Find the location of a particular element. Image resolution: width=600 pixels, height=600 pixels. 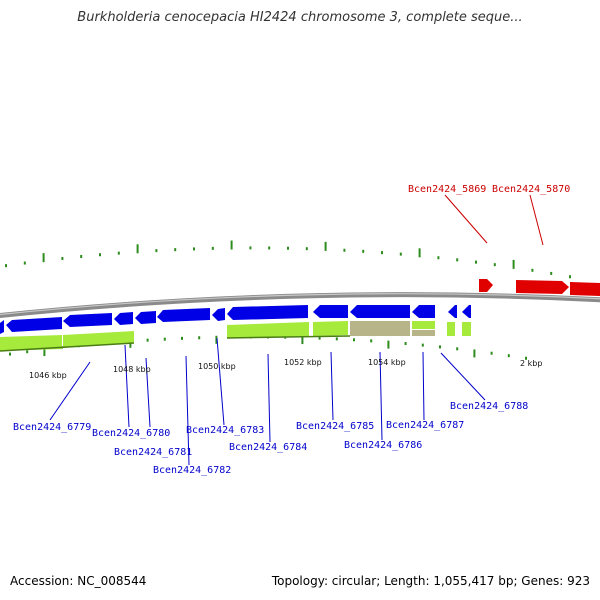

tick-label: 1054 kbp is located at coordinates (387, 362).